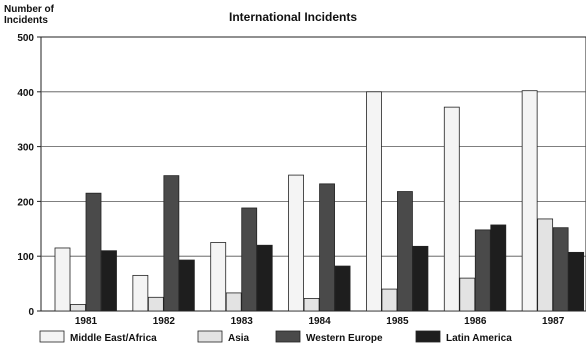  What do you see at coordinates (479, 338) in the screenshot?
I see `legend-label-latin-america: Latin America` at bounding box center [479, 338].